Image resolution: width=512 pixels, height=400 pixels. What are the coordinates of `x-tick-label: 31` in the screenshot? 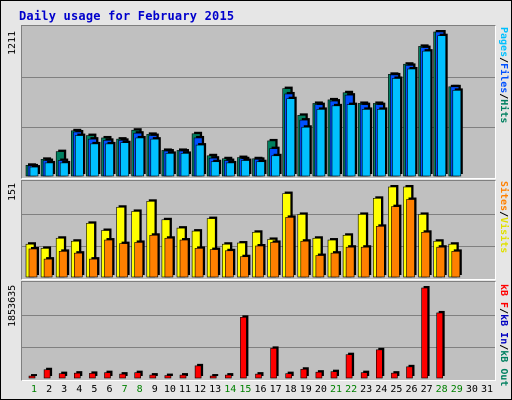 It's located at (487, 389).